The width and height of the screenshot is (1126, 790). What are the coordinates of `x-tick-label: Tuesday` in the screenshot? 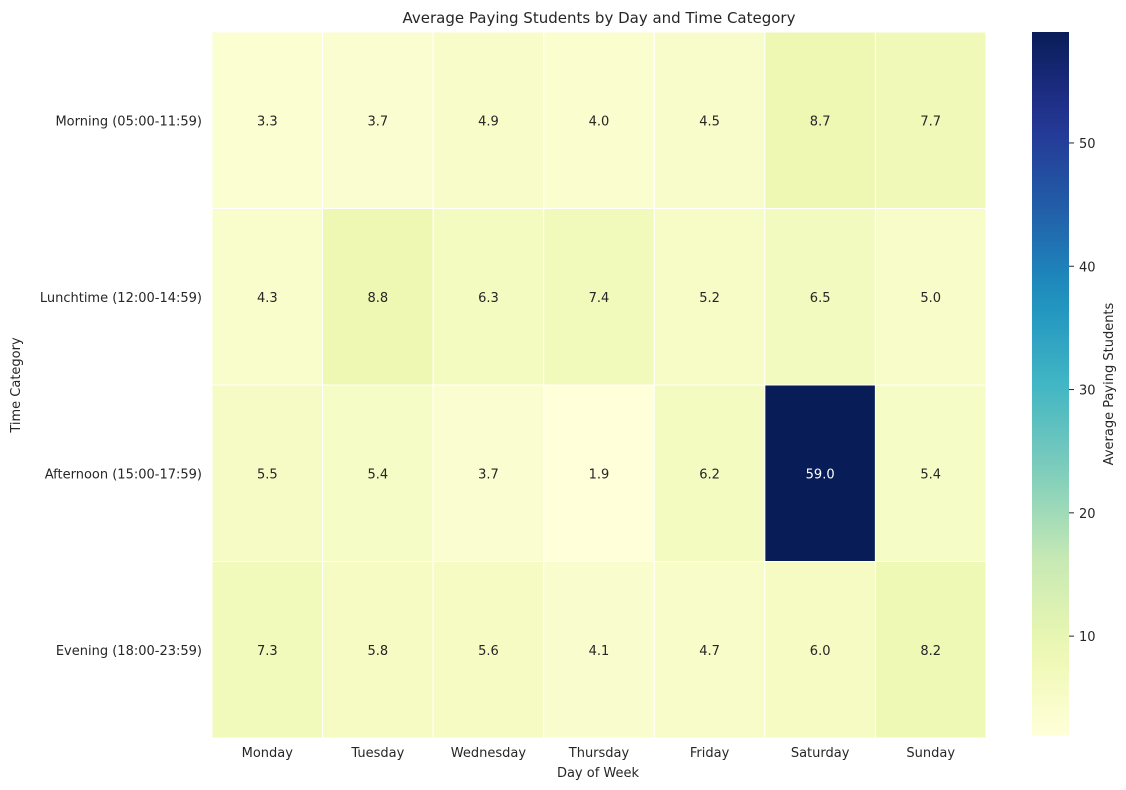 It's located at (377, 753).